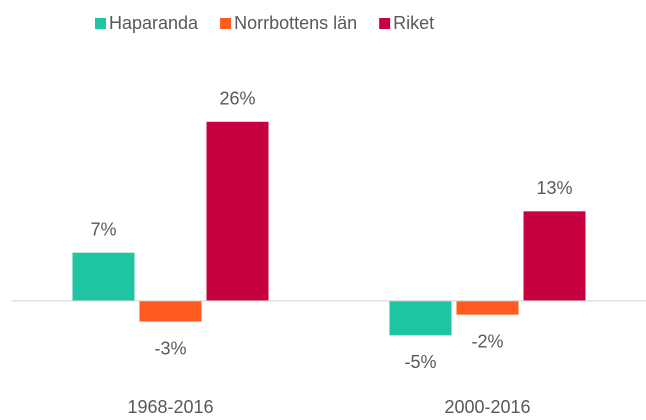 Image resolution: width=646 pixels, height=420 pixels. I want to click on x-tick-label: 2000-2016, so click(487, 407).